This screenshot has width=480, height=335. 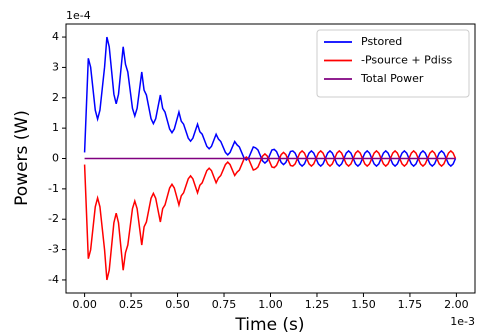 What do you see at coordinates (22, 158) in the screenshot?
I see `y-axis-label: Powers (W)` at bounding box center [22, 158].